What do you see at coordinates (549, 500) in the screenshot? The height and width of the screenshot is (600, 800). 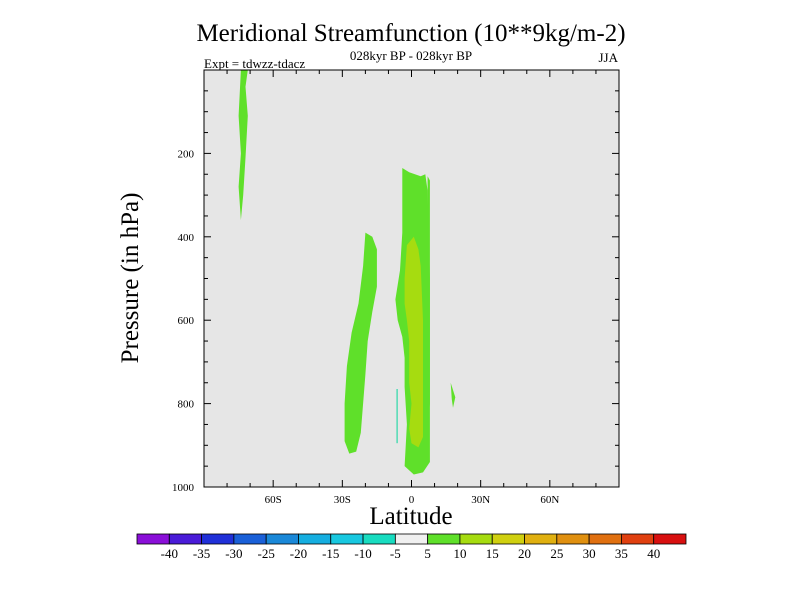 I see `x-tick-label: 60N` at bounding box center [549, 500].